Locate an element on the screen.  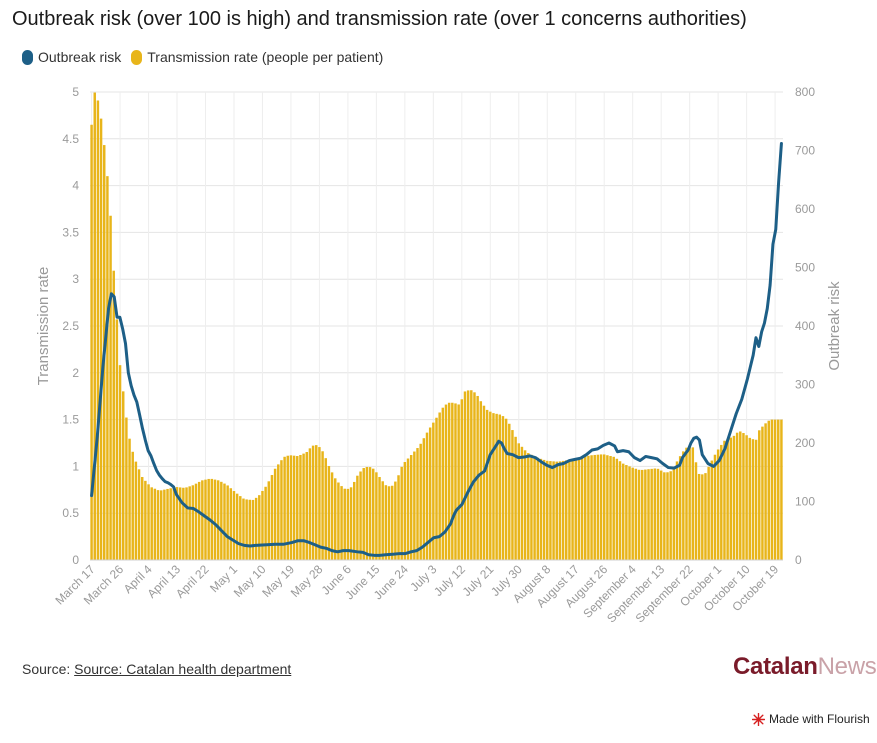
catalan-news-logo: CatalanNews is located at coordinates (805, 667).